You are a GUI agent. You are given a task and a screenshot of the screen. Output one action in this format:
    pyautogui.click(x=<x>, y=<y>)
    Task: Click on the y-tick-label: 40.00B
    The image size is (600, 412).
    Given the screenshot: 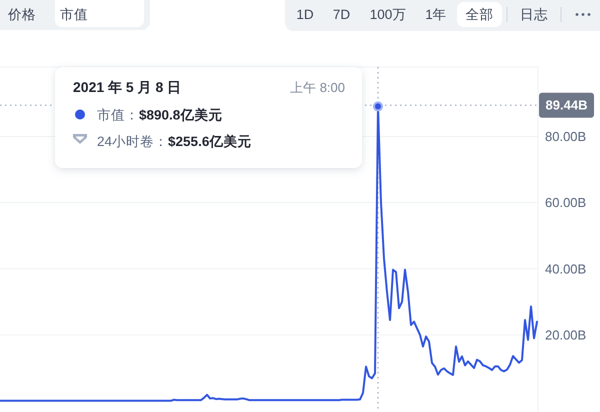 What is the action you would take?
    pyautogui.click(x=565, y=268)
    